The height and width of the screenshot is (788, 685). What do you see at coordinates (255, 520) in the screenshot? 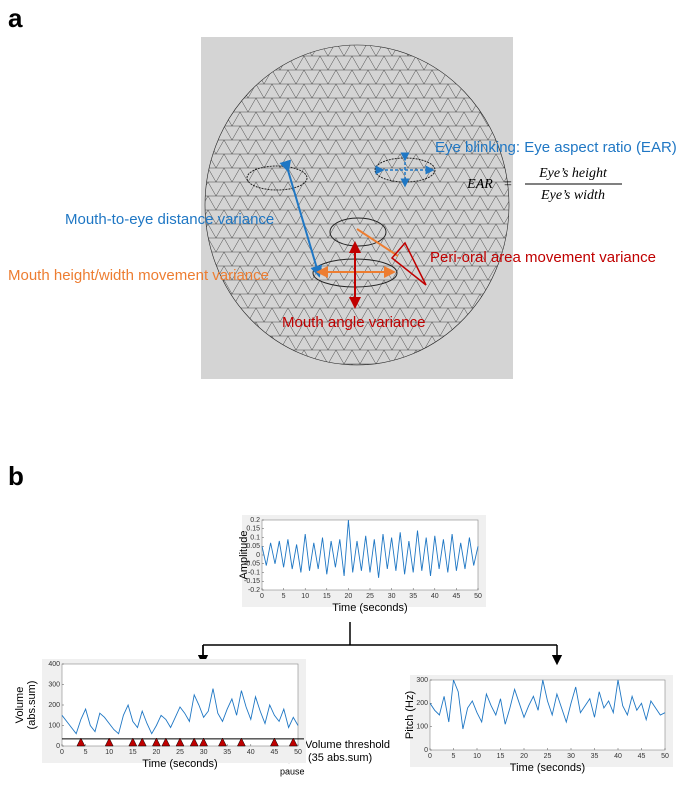
I see `y-tick-label: 0.2` at bounding box center [255, 520].